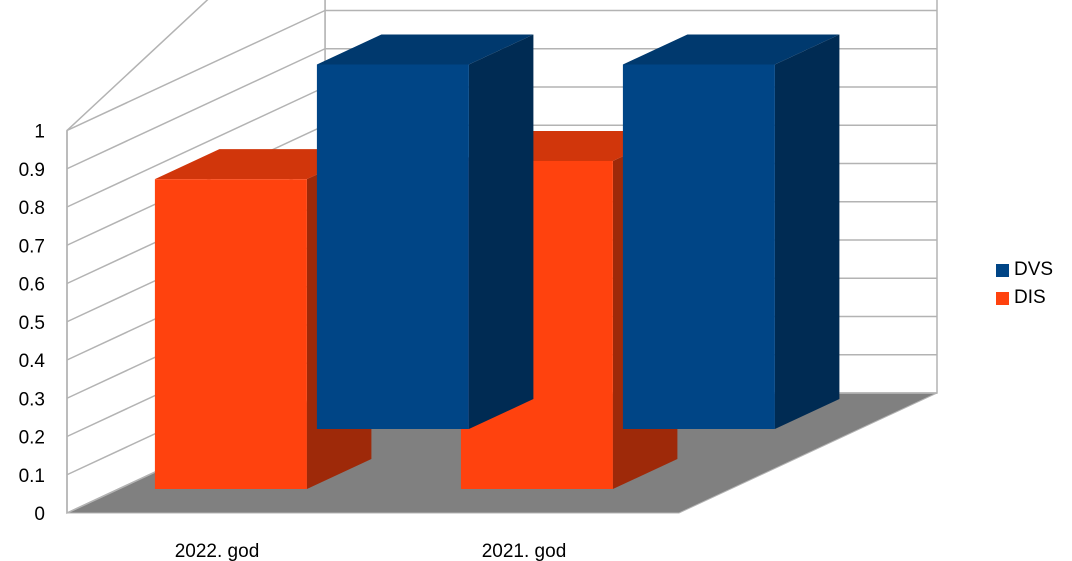  What do you see at coordinates (501, 231) in the screenshot?
I see `bar-dvs-0-side` at bounding box center [501, 231].